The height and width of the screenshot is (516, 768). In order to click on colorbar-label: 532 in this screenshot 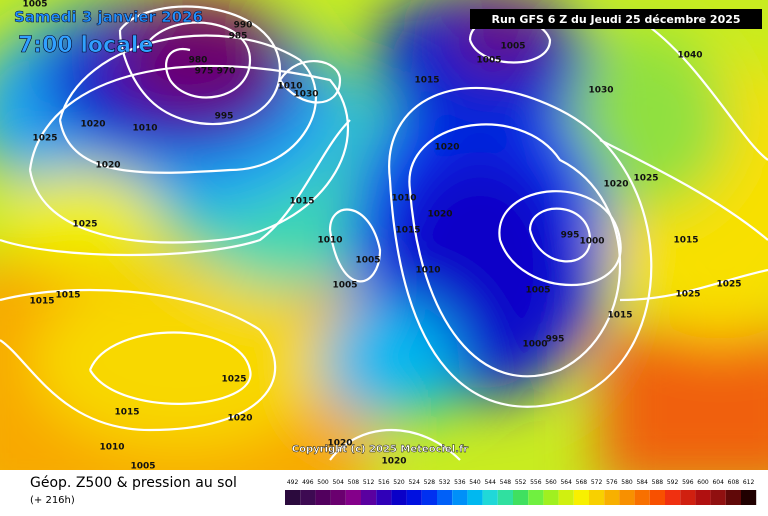, I will do `click(445, 482)`.